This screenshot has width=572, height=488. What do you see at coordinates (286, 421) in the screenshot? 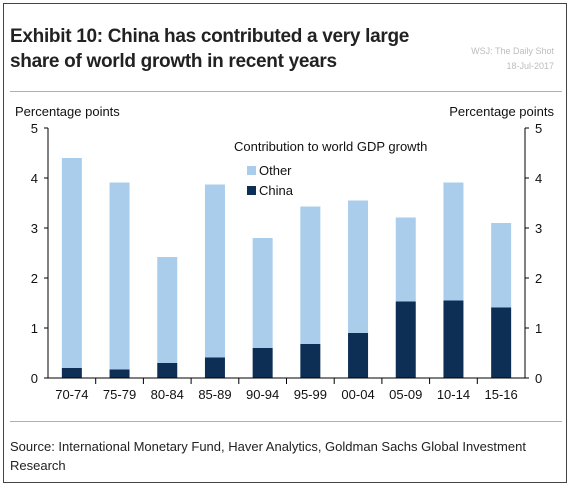
I see `bottom-divider` at bounding box center [286, 421].